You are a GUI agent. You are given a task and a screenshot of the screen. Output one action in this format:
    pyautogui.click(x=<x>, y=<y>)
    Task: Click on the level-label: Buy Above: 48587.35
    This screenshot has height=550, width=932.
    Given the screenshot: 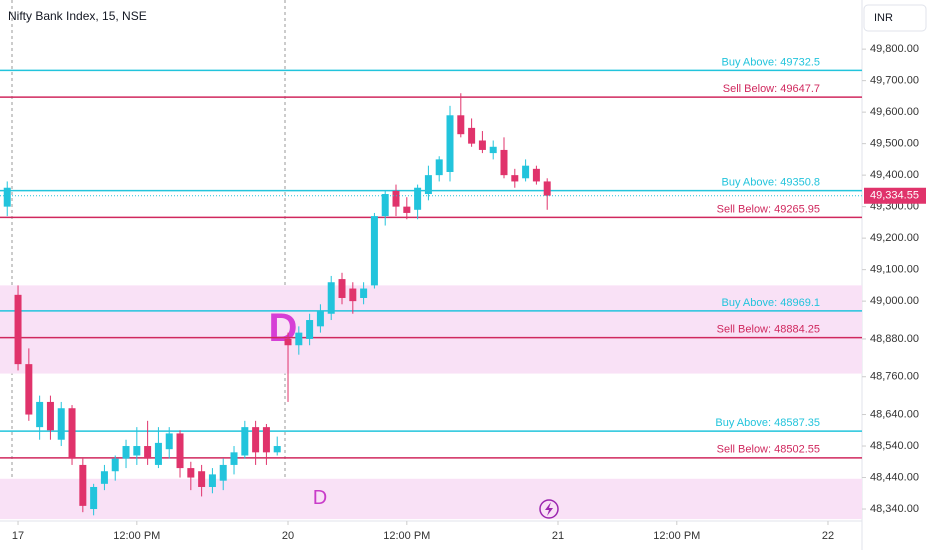 What is the action you would take?
    pyautogui.click(x=767, y=423)
    